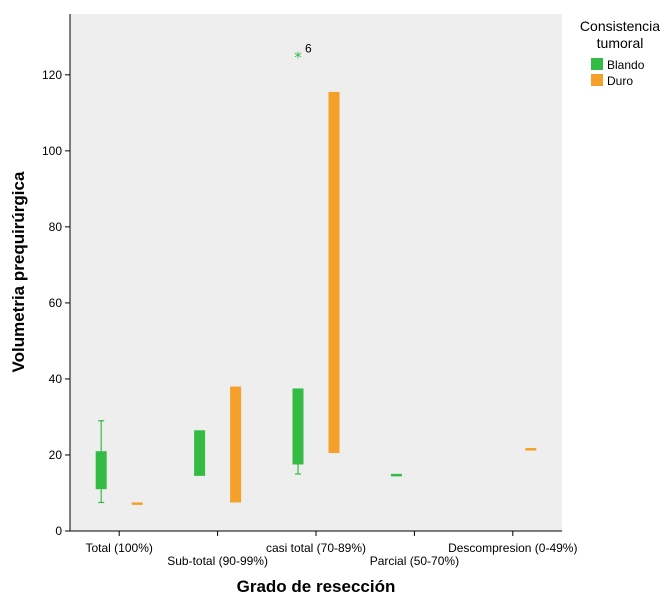 This screenshot has height=597, width=671. Describe the element at coordinates (56, 227) in the screenshot. I see `y-tick-label: 80` at that location.